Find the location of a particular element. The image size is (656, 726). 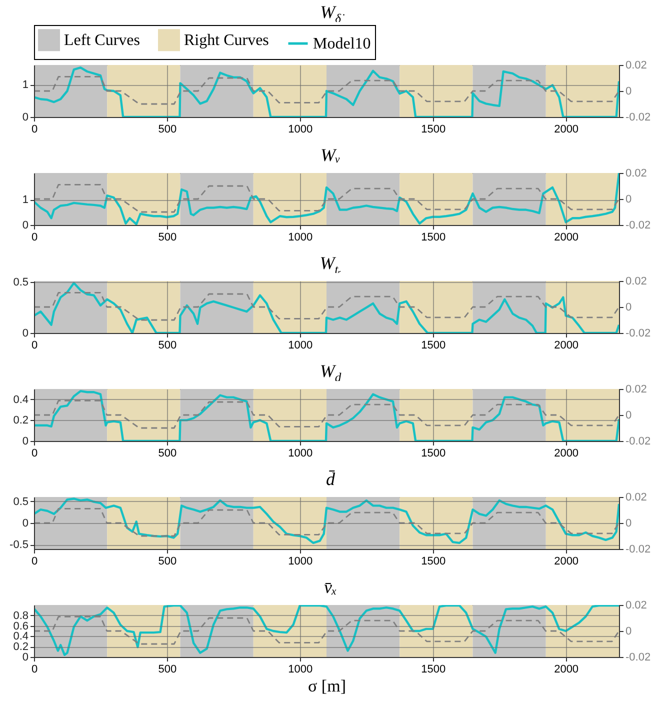

legend-label: Right Curves is located at coordinates (226, 41).